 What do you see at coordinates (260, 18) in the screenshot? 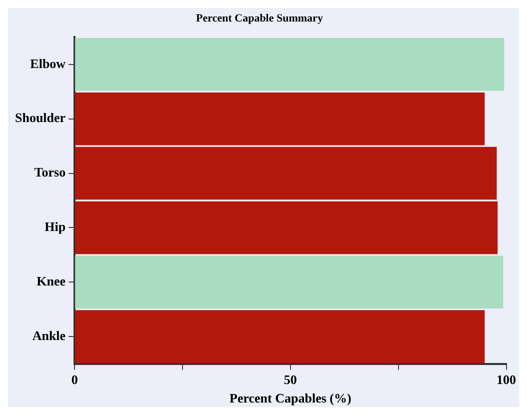
I see `chart-title: Percent Capable Summary` at bounding box center [260, 18].